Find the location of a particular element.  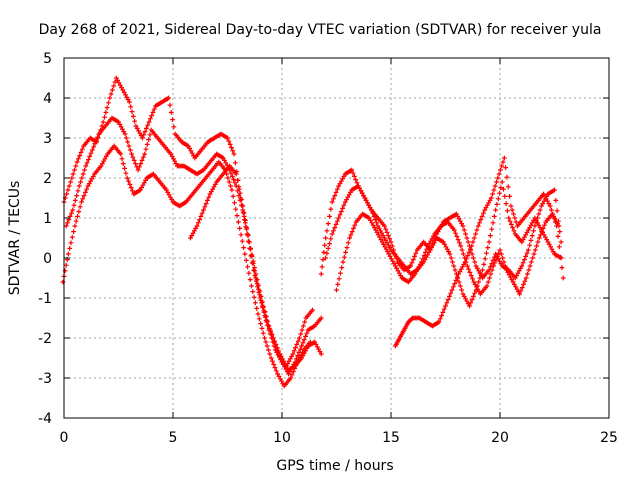

y-tick-label: 3 is located at coordinates (47, 139).